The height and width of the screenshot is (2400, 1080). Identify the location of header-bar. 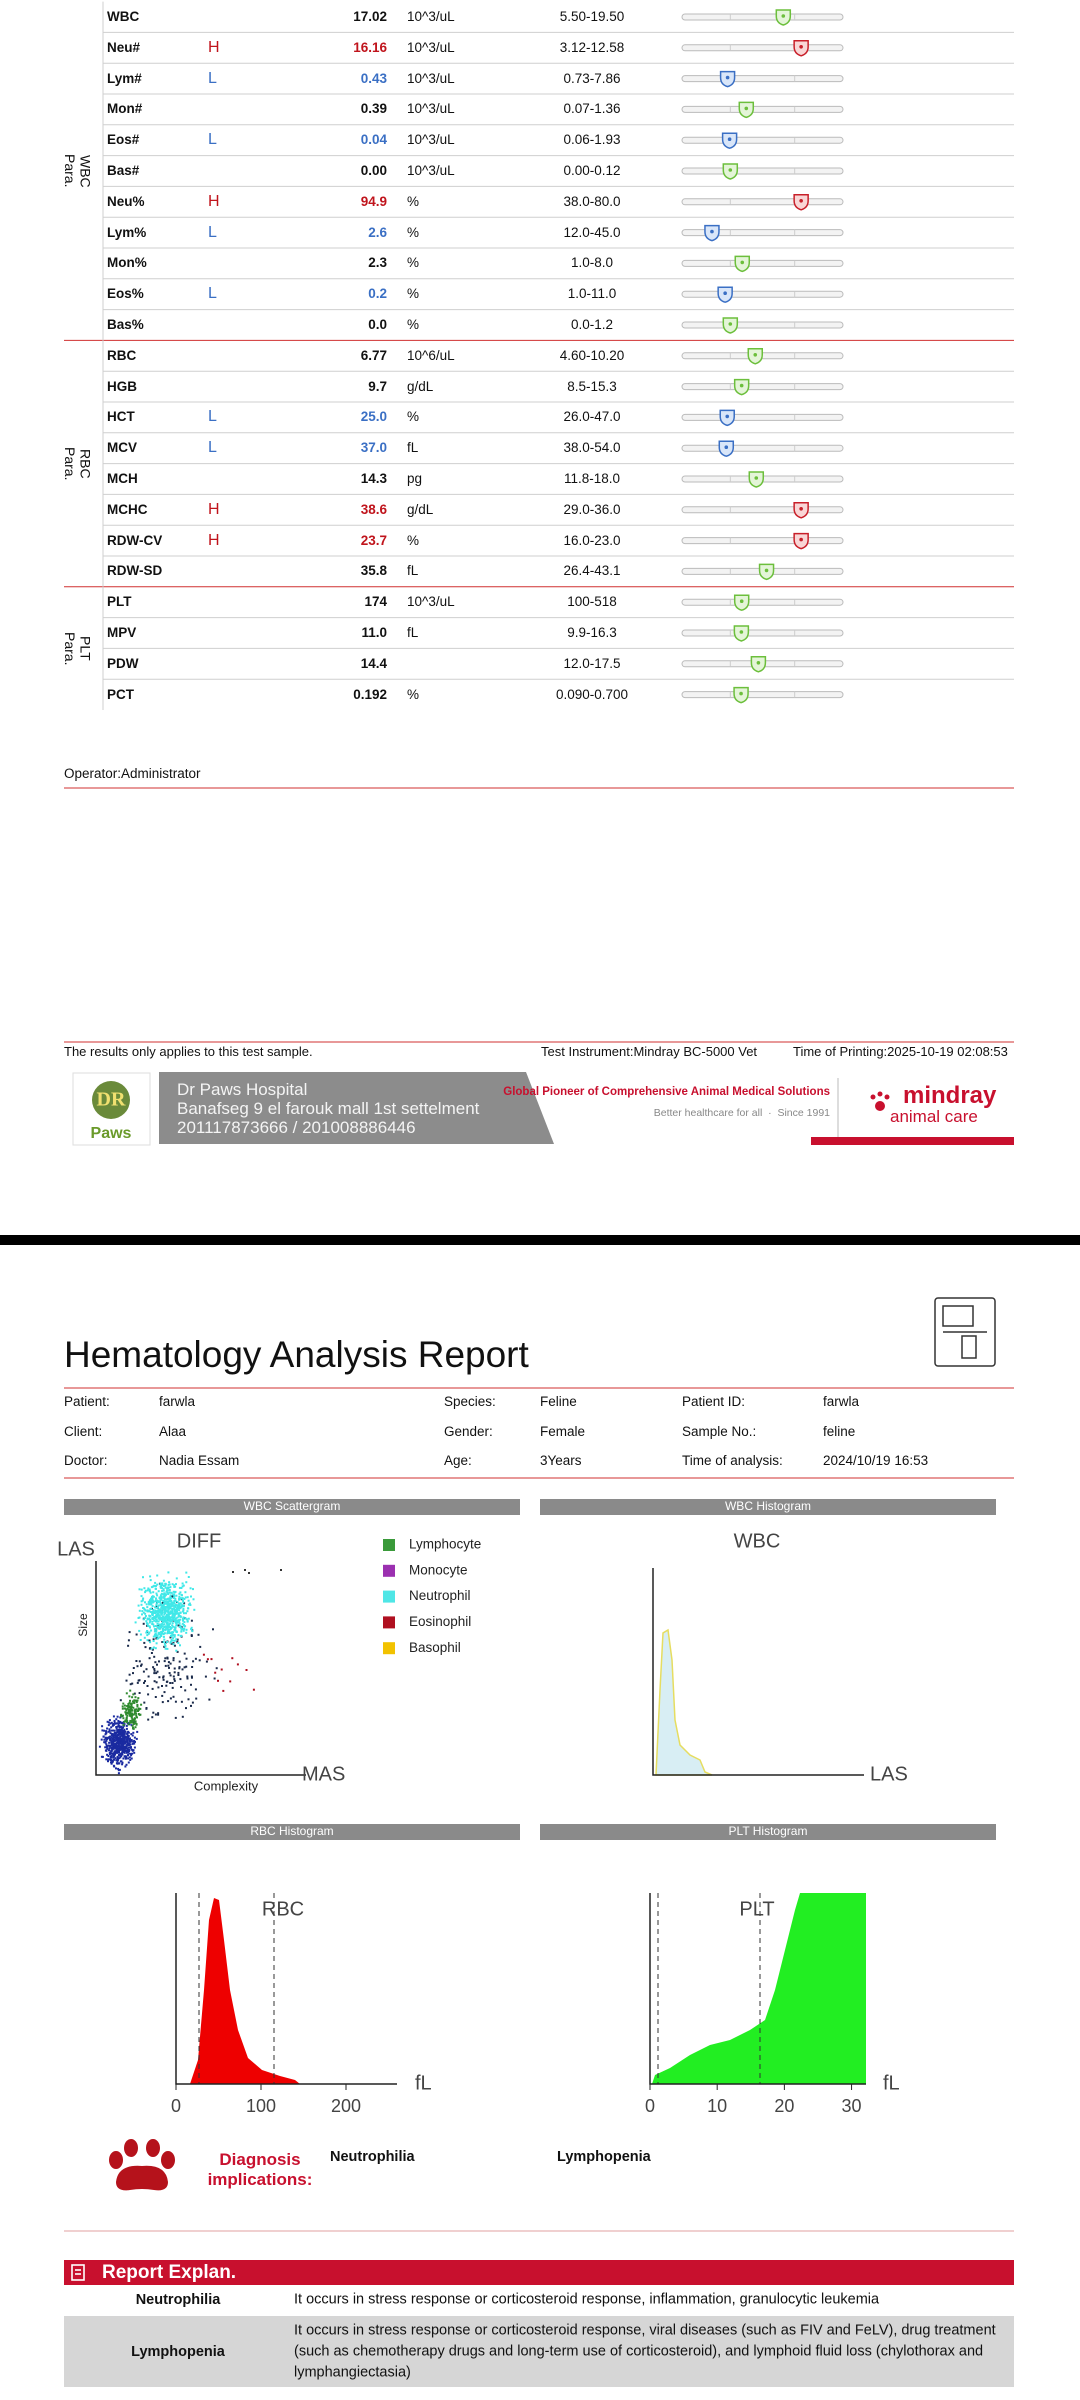
(768, 1507).